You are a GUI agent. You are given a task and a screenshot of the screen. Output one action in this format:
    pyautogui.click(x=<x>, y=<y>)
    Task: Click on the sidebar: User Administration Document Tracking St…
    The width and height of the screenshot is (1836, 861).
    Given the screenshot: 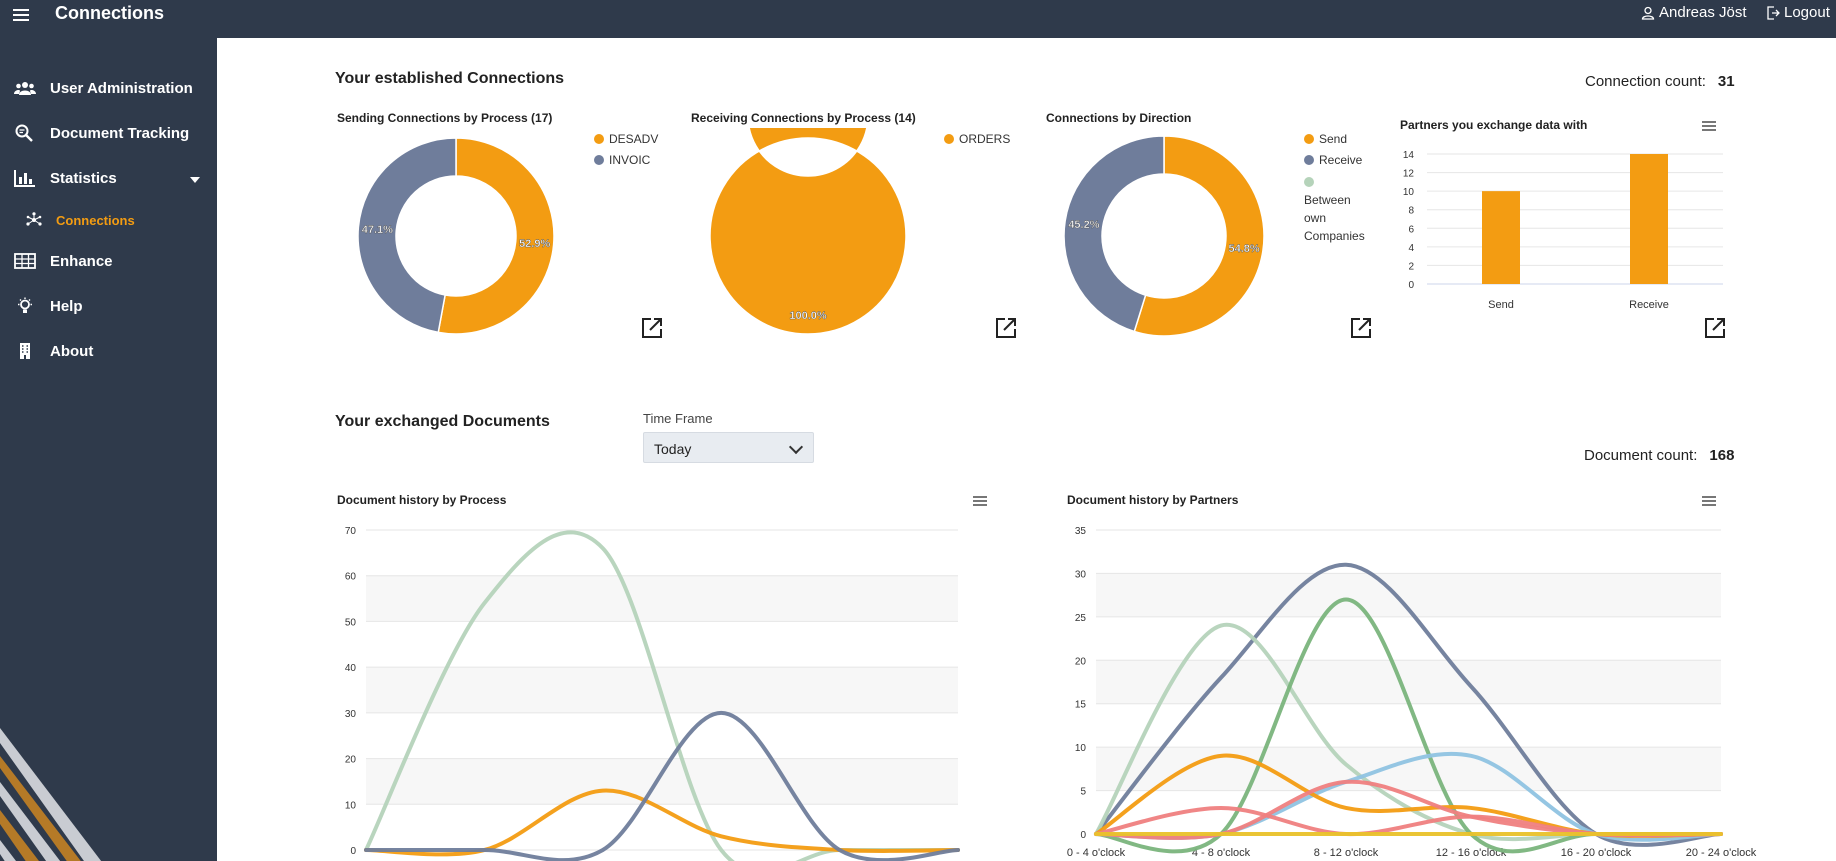 What is the action you would take?
    pyautogui.click(x=108, y=449)
    